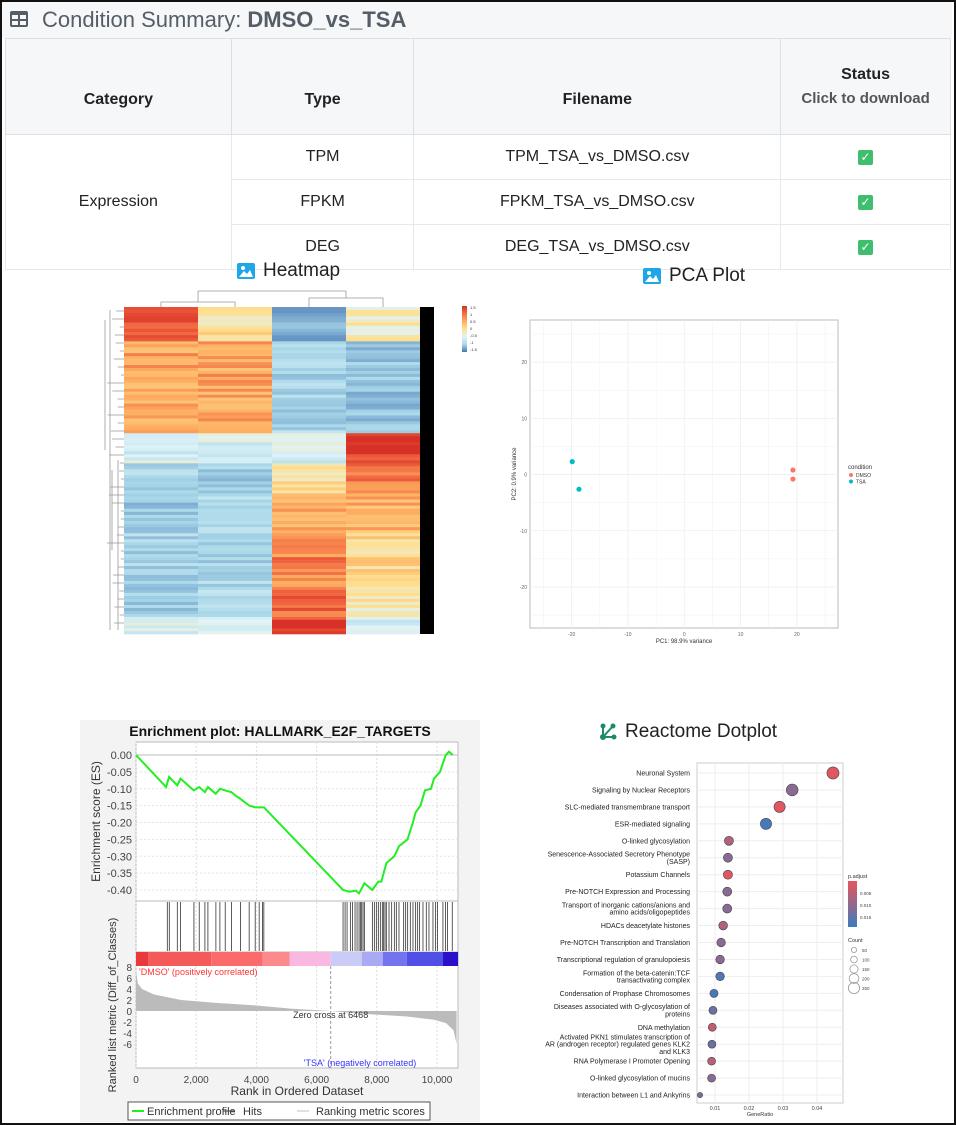 This screenshot has height=1125, width=956. I want to click on term-label: O-linked glycosylation of mucins, so click(640, 1079).